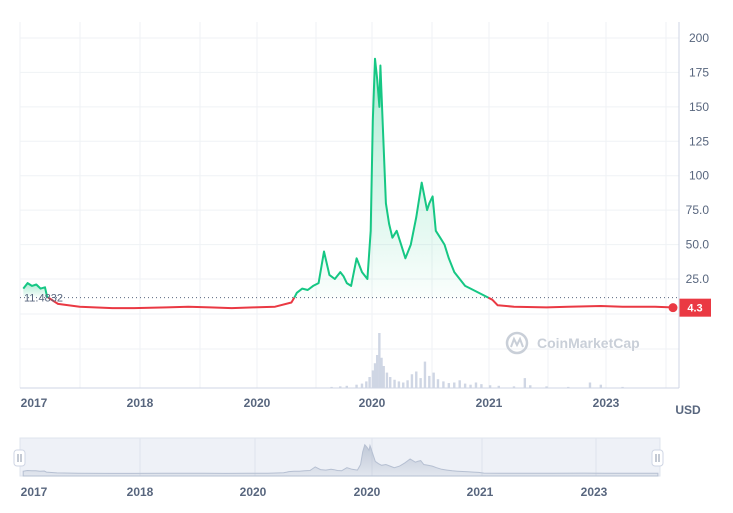 The image size is (733, 513). Describe the element at coordinates (698, 210) in the screenshot. I see `y-tick-label: 75.0` at that location.